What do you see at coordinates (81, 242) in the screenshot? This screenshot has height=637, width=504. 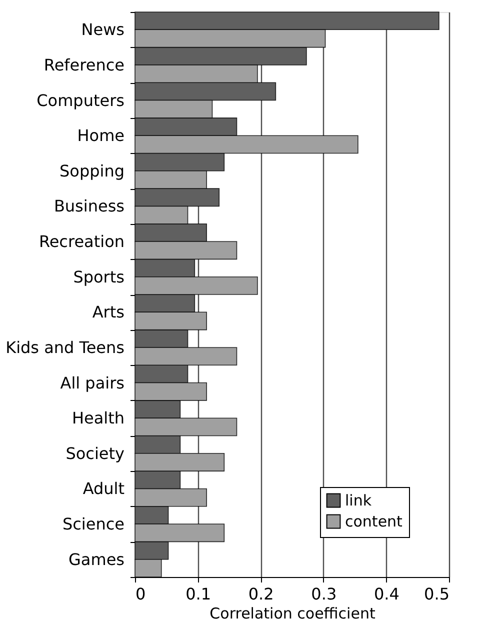 I see `y-tick-label: Recreation` at bounding box center [81, 242].